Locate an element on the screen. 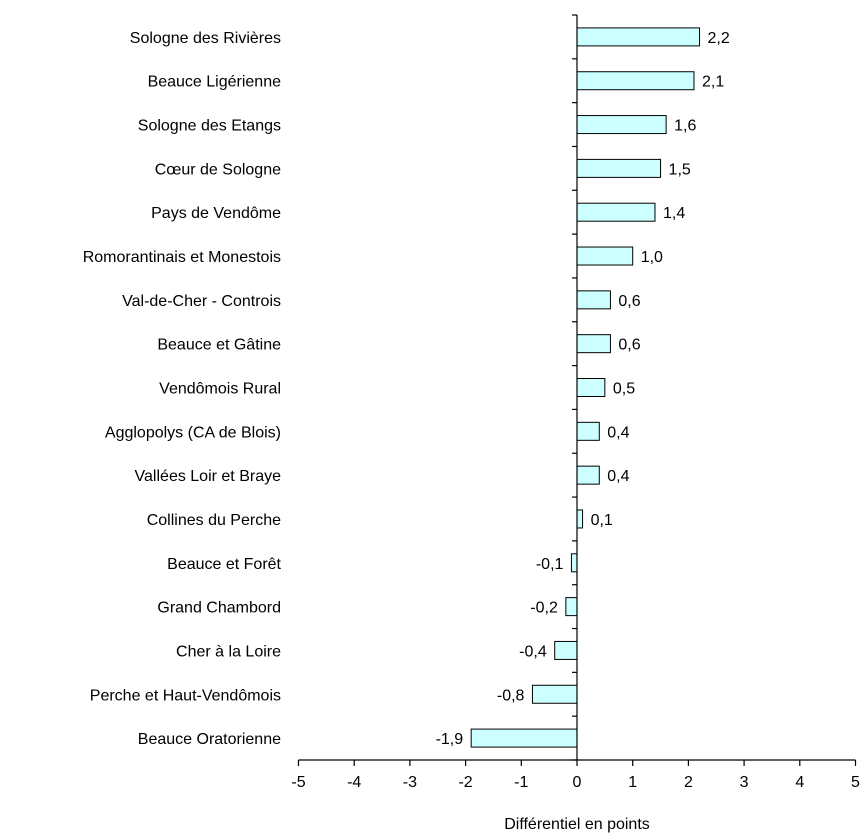  value-label: 2,1 is located at coordinates (713, 82).